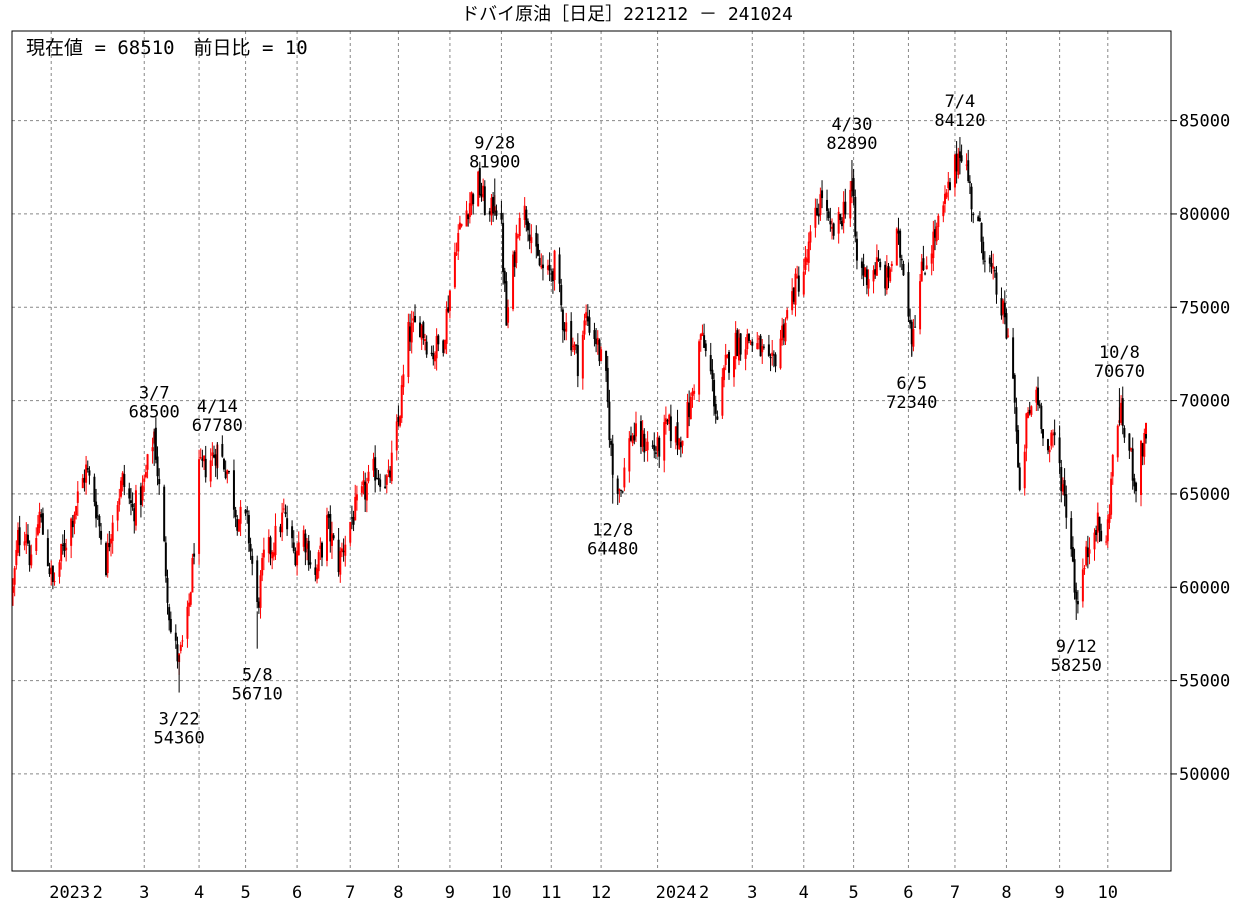 This screenshot has height=902, width=1254. I want to click on x-tick-label: 3, so click(752, 892).